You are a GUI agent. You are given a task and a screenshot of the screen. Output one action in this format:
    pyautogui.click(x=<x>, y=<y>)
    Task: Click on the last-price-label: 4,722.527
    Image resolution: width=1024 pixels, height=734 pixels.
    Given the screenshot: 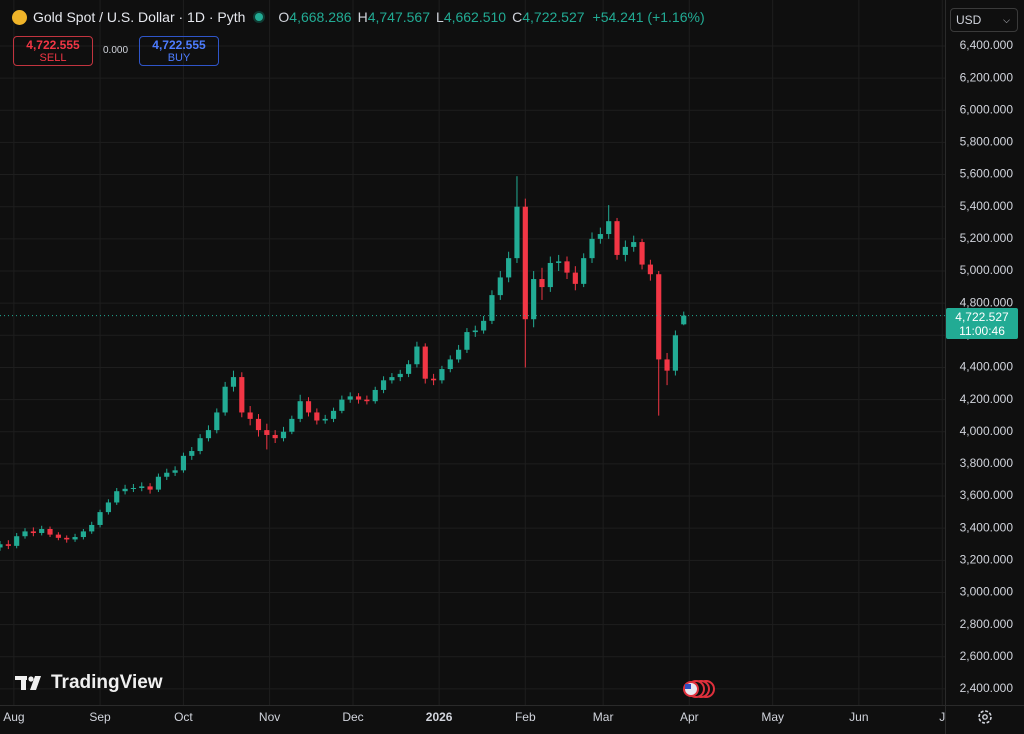 What is the action you would take?
    pyautogui.click(x=982, y=316)
    